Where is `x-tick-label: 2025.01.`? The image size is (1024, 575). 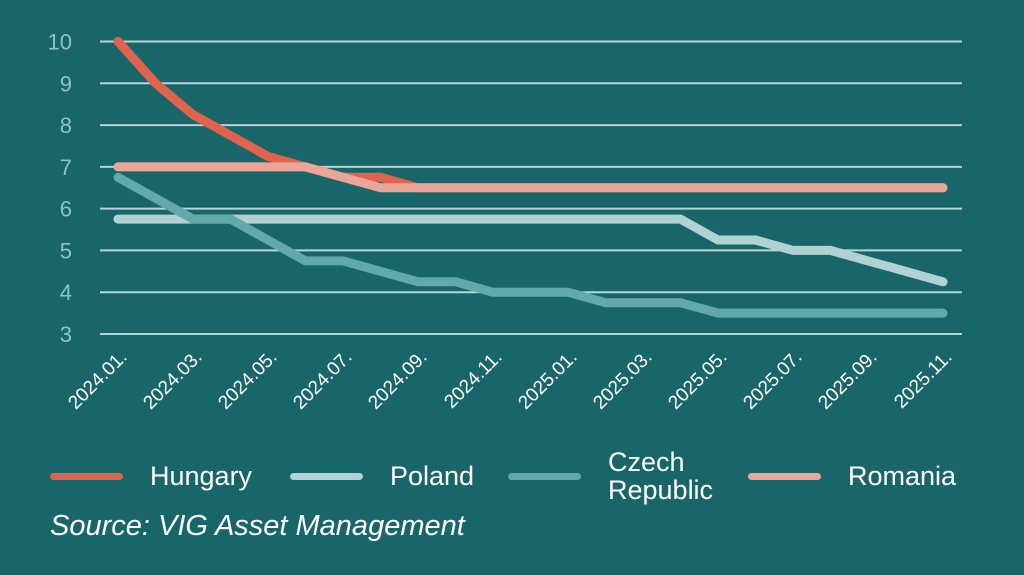
x-tick-label: 2025.01. is located at coordinates (547, 380).